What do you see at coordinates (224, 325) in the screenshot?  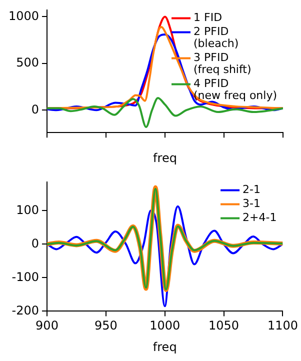 I see `x-tick-label: 1050` at bounding box center [224, 325].